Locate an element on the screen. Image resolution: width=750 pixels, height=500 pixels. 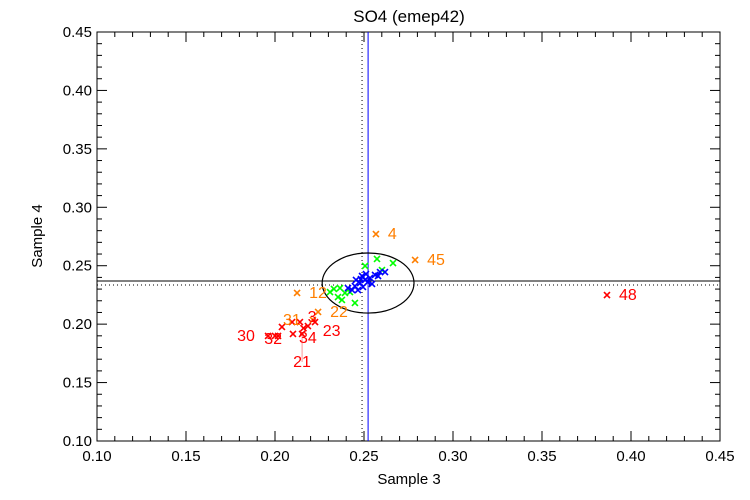
point-label: 30 is located at coordinates (246, 336).